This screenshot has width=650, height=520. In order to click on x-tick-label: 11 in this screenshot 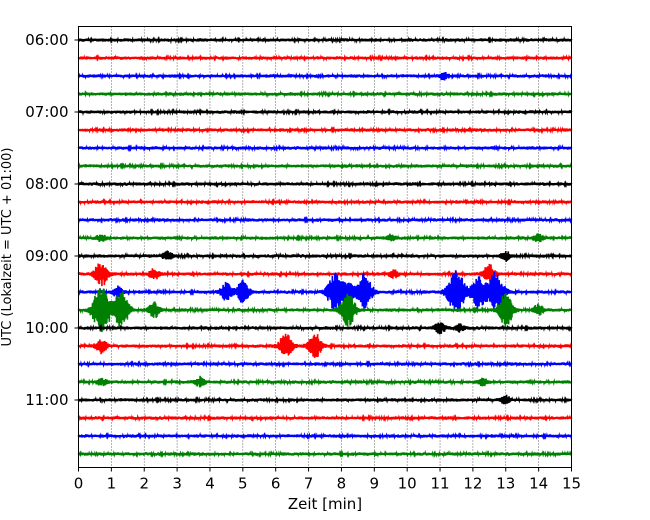, I will do `click(439, 484)`.